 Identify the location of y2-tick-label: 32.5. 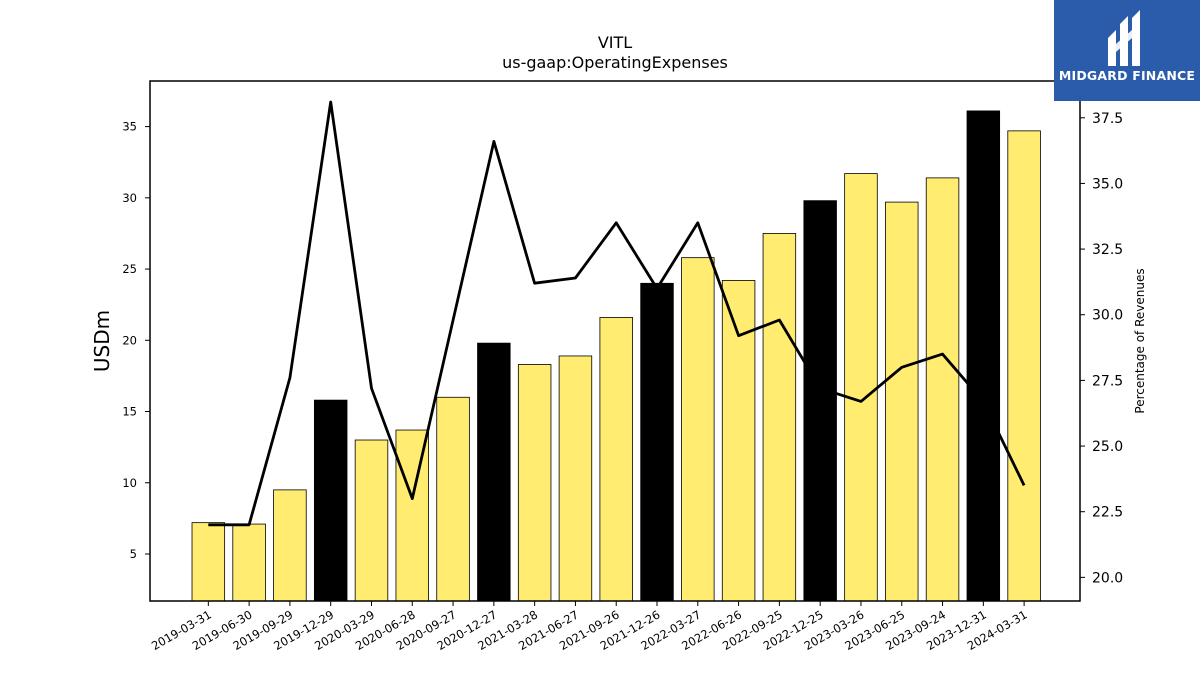
(1107, 250).